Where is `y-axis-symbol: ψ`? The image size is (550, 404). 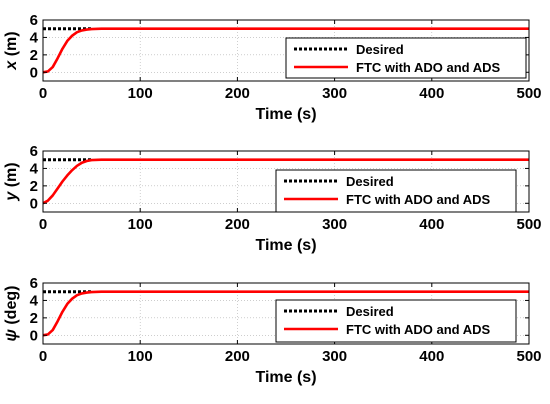 y-axis-symbol: ψ is located at coordinates (11, 333).